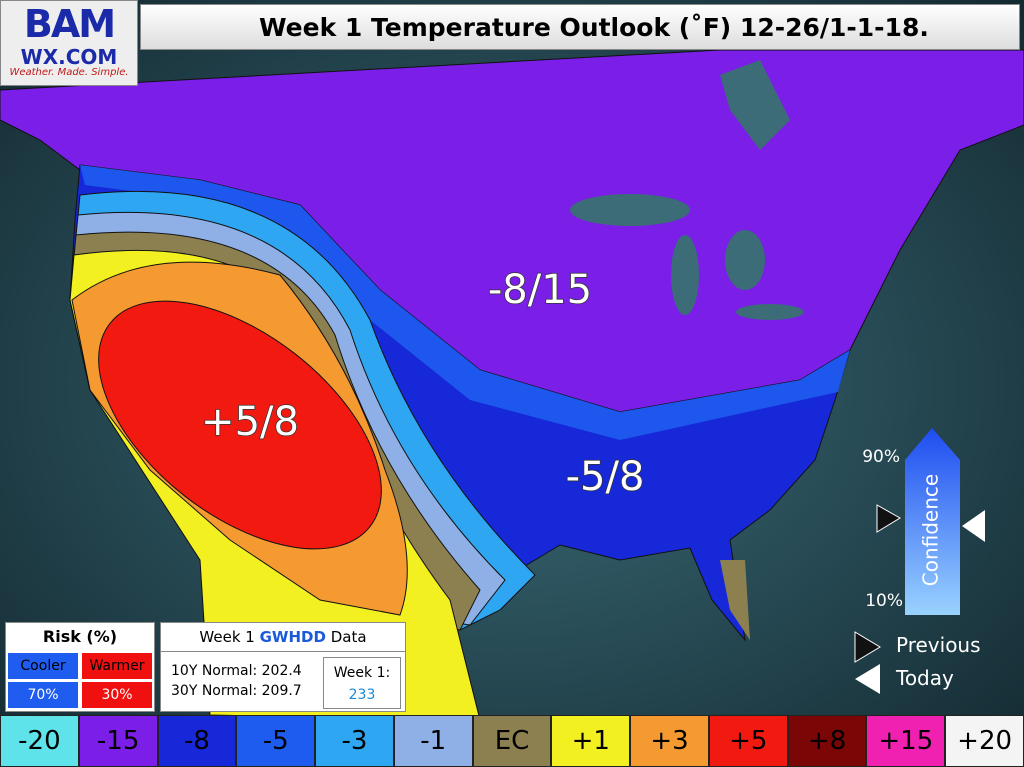  I want to click on legend-cell: +1, so click(591, 741).